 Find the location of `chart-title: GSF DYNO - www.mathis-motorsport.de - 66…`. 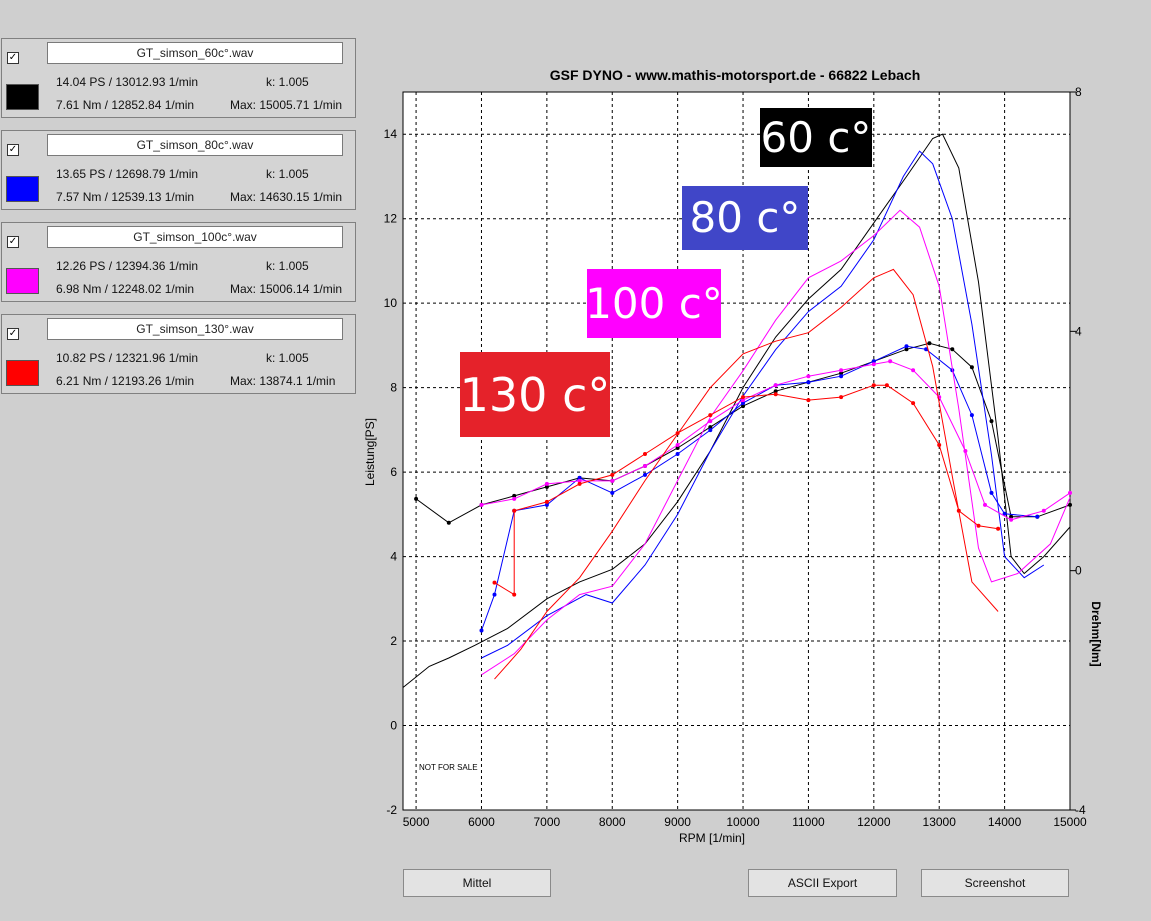

chart-title: GSF DYNO - www.mathis-motorsport.de - 66… is located at coordinates (735, 75).